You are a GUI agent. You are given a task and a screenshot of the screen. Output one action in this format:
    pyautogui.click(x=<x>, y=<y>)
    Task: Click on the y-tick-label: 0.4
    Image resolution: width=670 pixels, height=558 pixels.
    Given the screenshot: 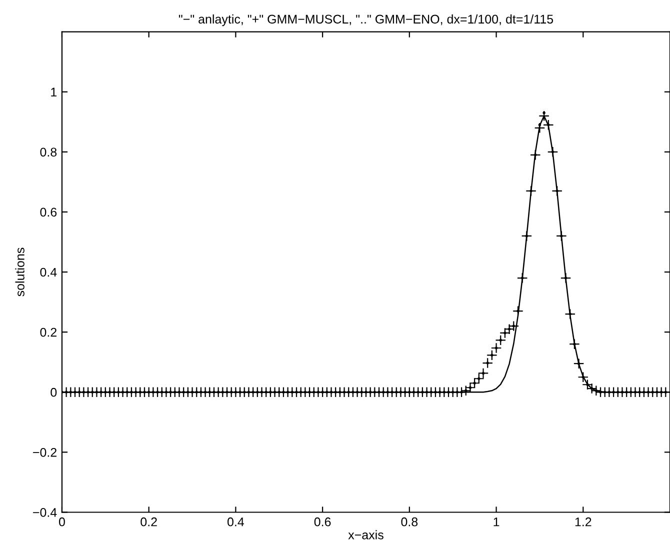 What is the action you would take?
    pyautogui.click(x=48, y=272)
    